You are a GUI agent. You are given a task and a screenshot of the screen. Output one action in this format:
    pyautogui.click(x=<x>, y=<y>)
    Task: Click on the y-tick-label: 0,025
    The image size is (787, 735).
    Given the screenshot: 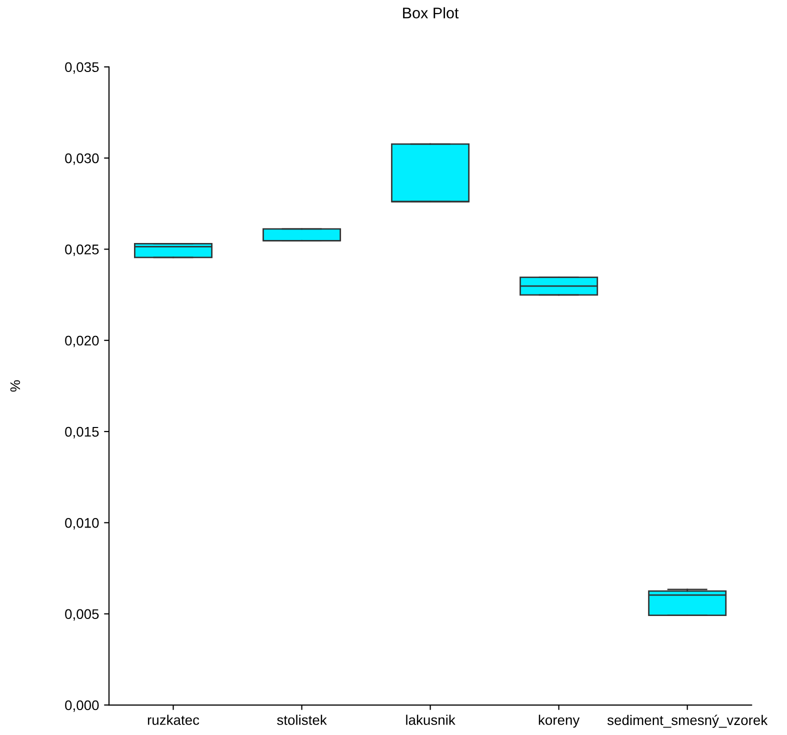 What is the action you would take?
    pyautogui.click(x=82, y=250)
    